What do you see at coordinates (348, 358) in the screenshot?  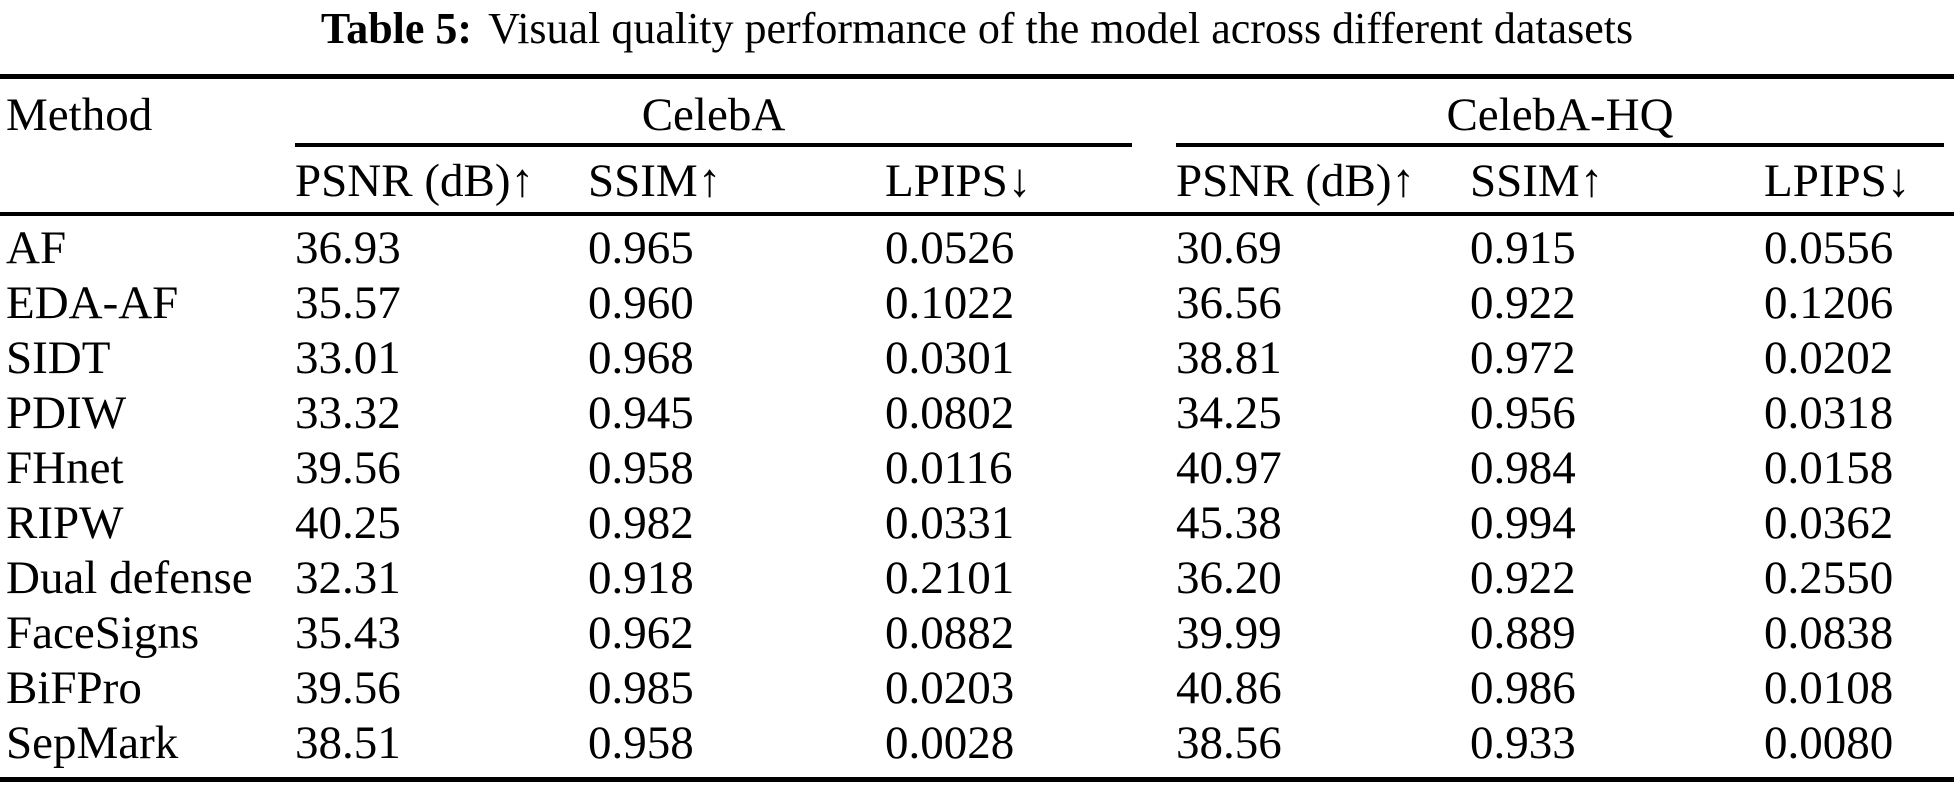 I see `value-cell: 33.01` at bounding box center [348, 358].